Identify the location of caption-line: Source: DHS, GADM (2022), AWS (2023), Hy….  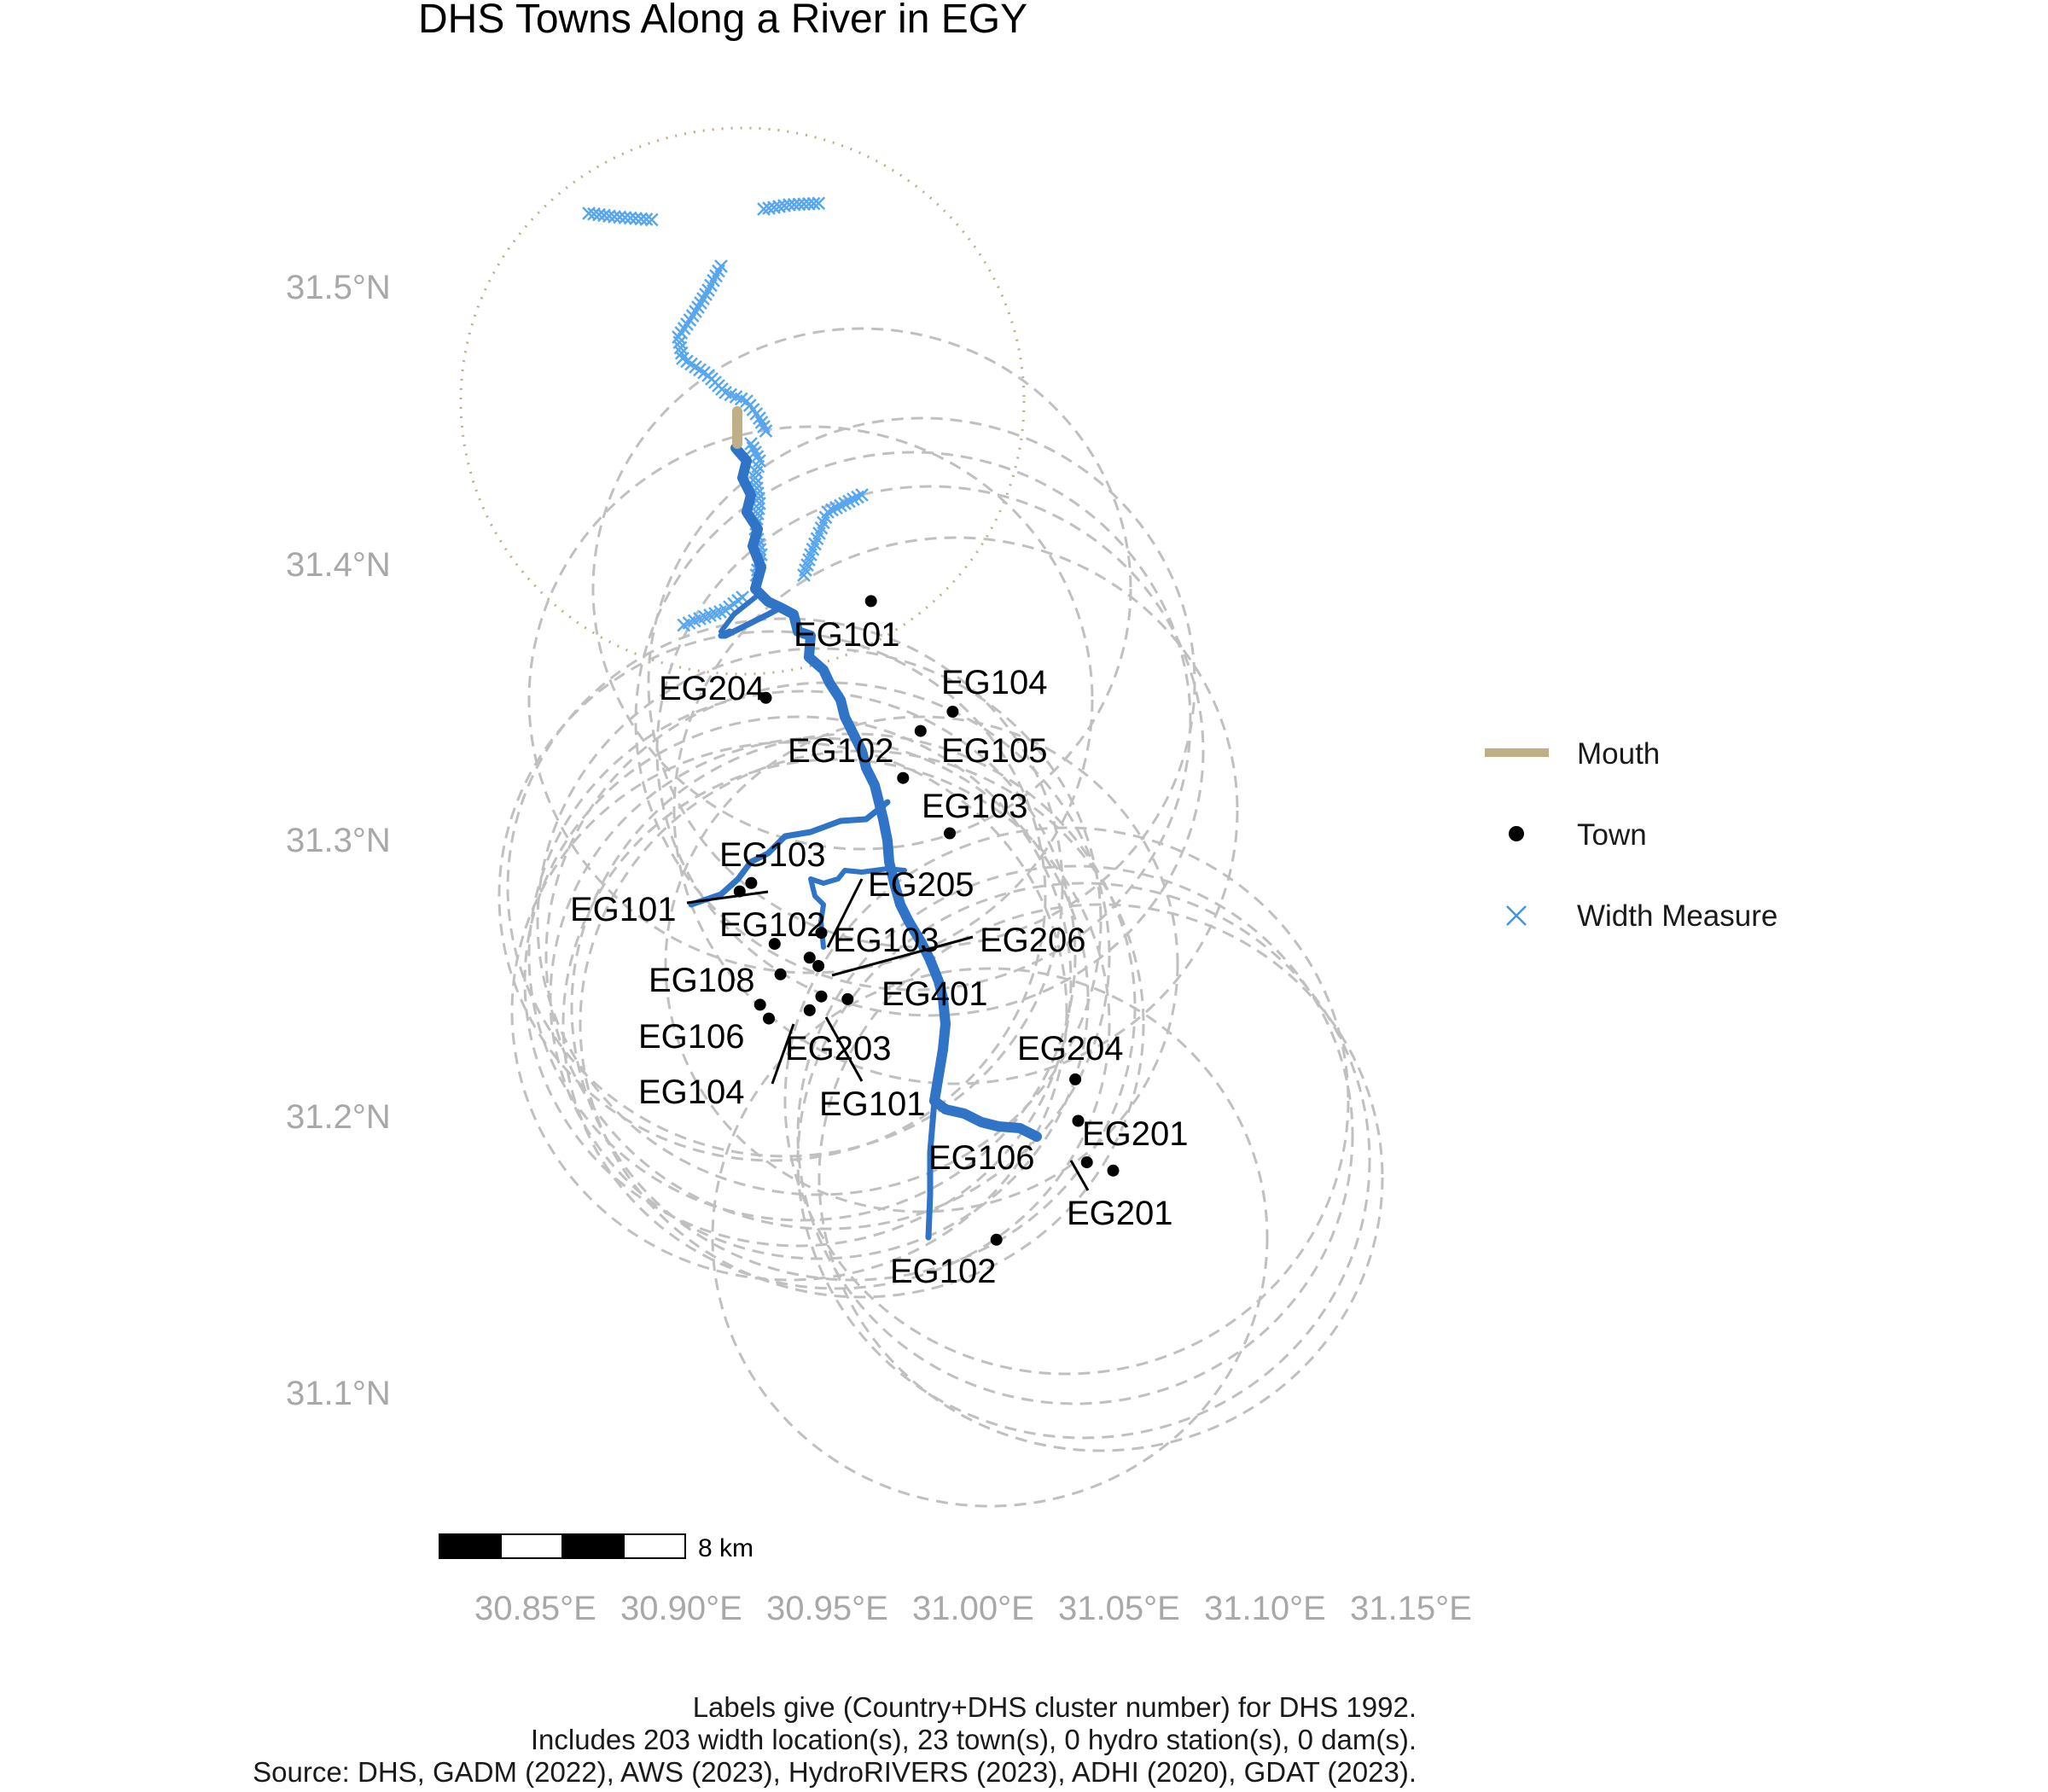
(835, 1772).